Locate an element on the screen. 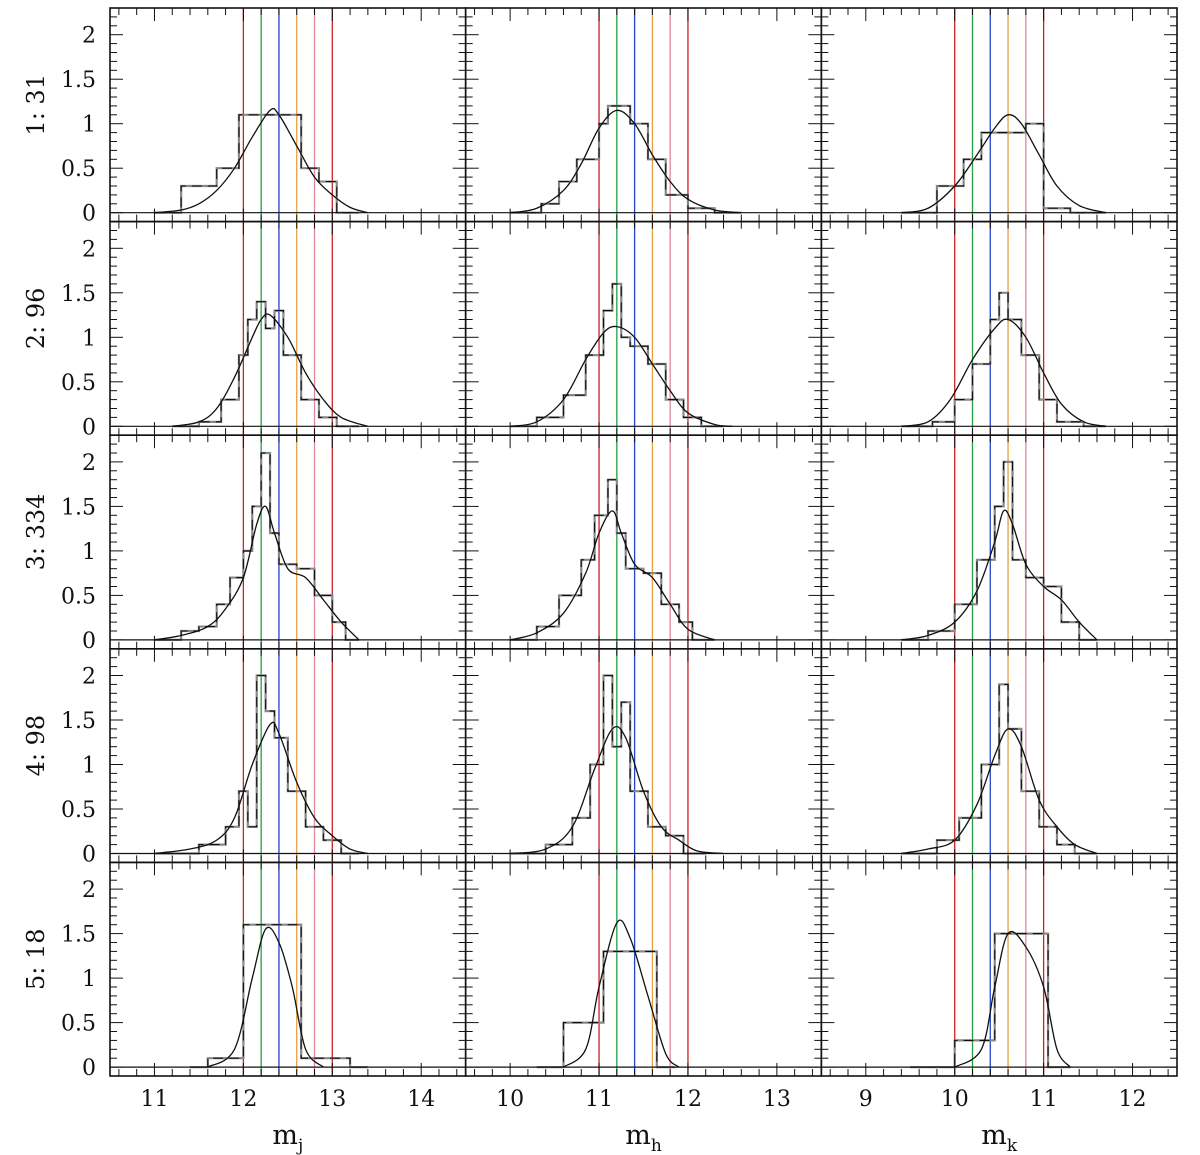  x-tick-label: 10 is located at coordinates (510, 1099).